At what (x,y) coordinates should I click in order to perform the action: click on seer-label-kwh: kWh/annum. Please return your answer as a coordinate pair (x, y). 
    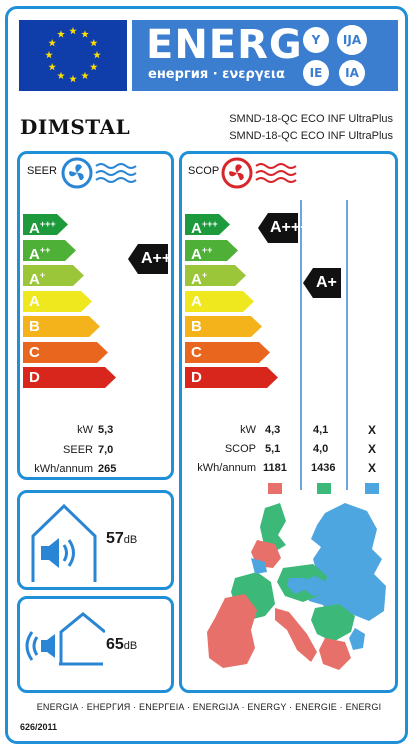
    Looking at the image, I should click on (63, 469).